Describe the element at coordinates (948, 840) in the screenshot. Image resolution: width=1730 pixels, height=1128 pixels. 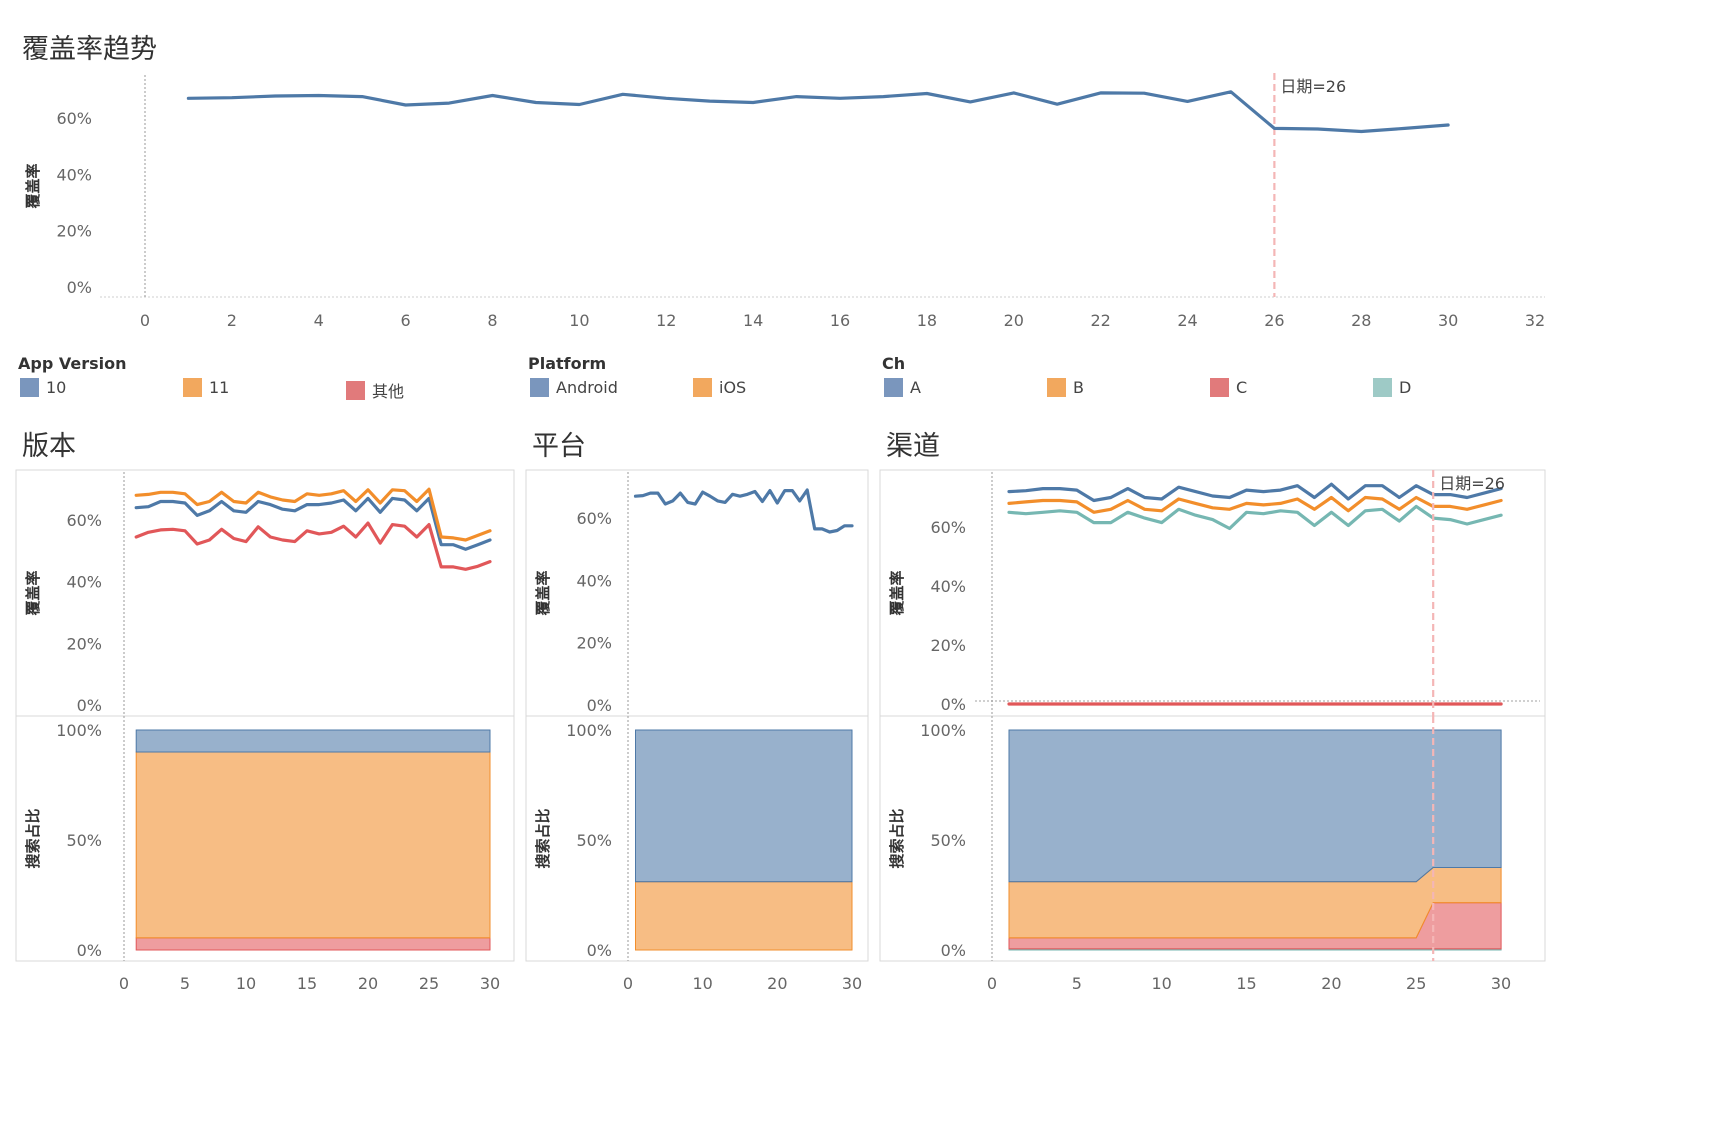
I see `y-tick-label: 50%` at that location.